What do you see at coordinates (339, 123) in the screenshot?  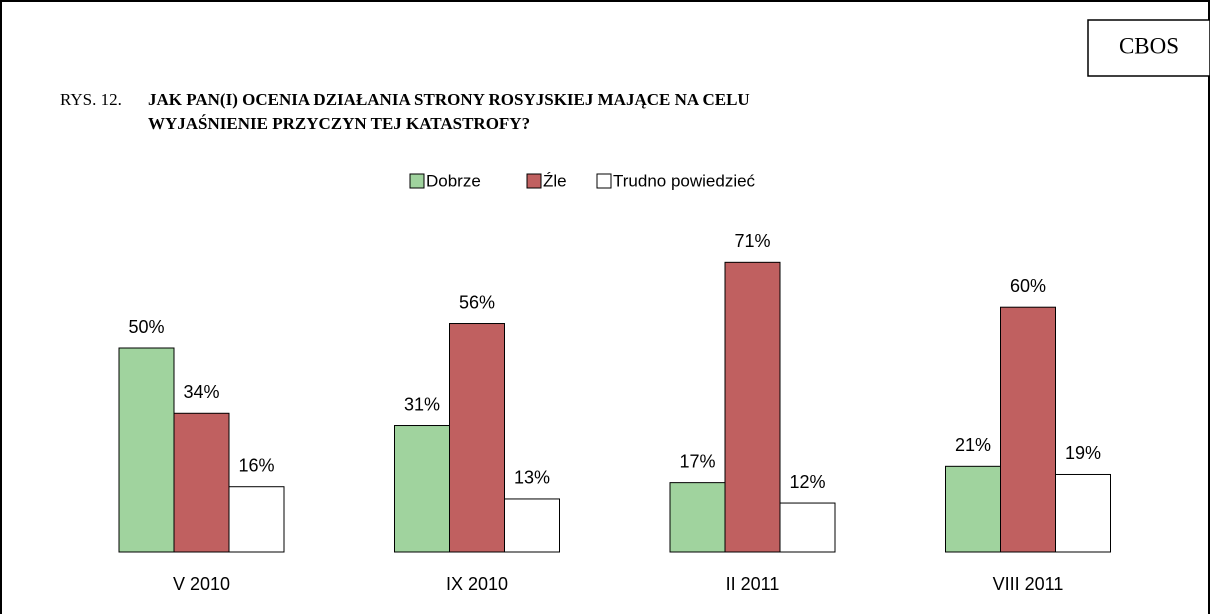 I see `chart-title: WYJAŚNIENIE PRZYCZYN TEJ KATASTROFY?` at bounding box center [339, 123].